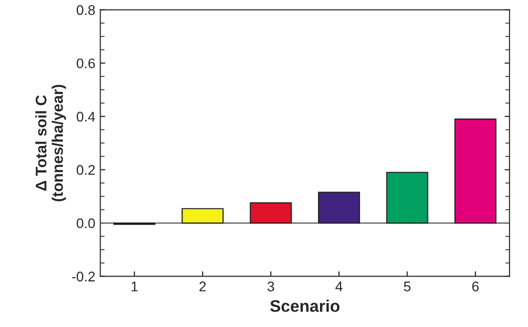 Image resolution: width=528 pixels, height=327 pixels. What do you see at coordinates (270, 287) in the screenshot?
I see `x-tick-label: 3` at bounding box center [270, 287].